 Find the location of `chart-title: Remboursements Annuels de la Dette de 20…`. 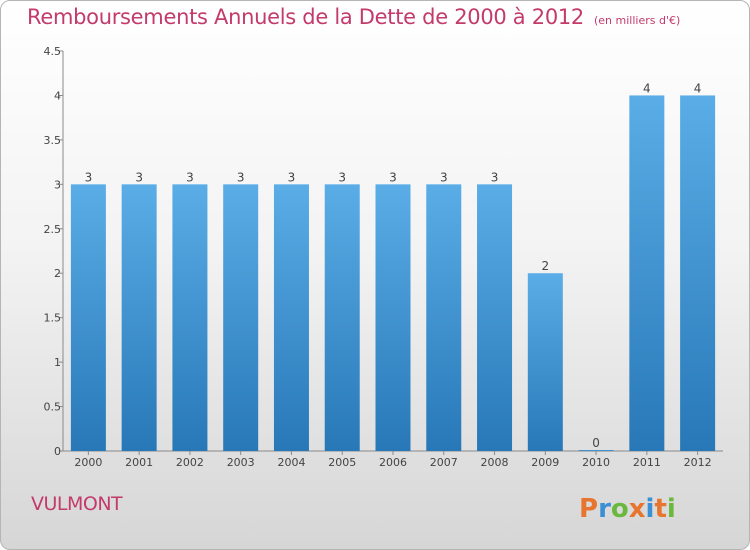

chart-title: Remboursements Annuels de la Dette de 20… is located at coordinates (305, 17).